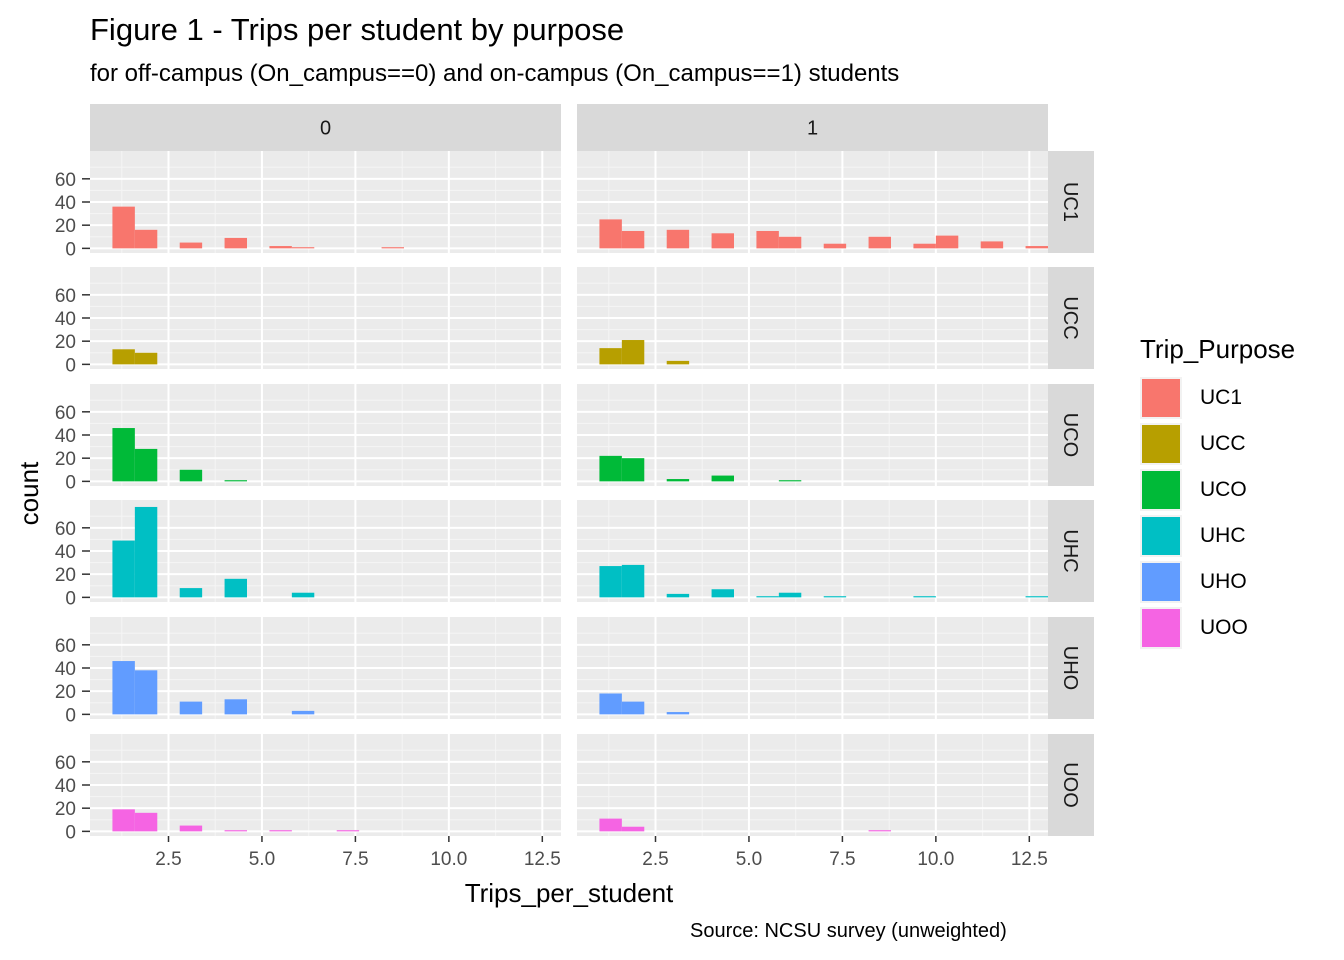  Describe the element at coordinates (355, 859) in the screenshot. I see `x-tick-label: 7.5` at that location.